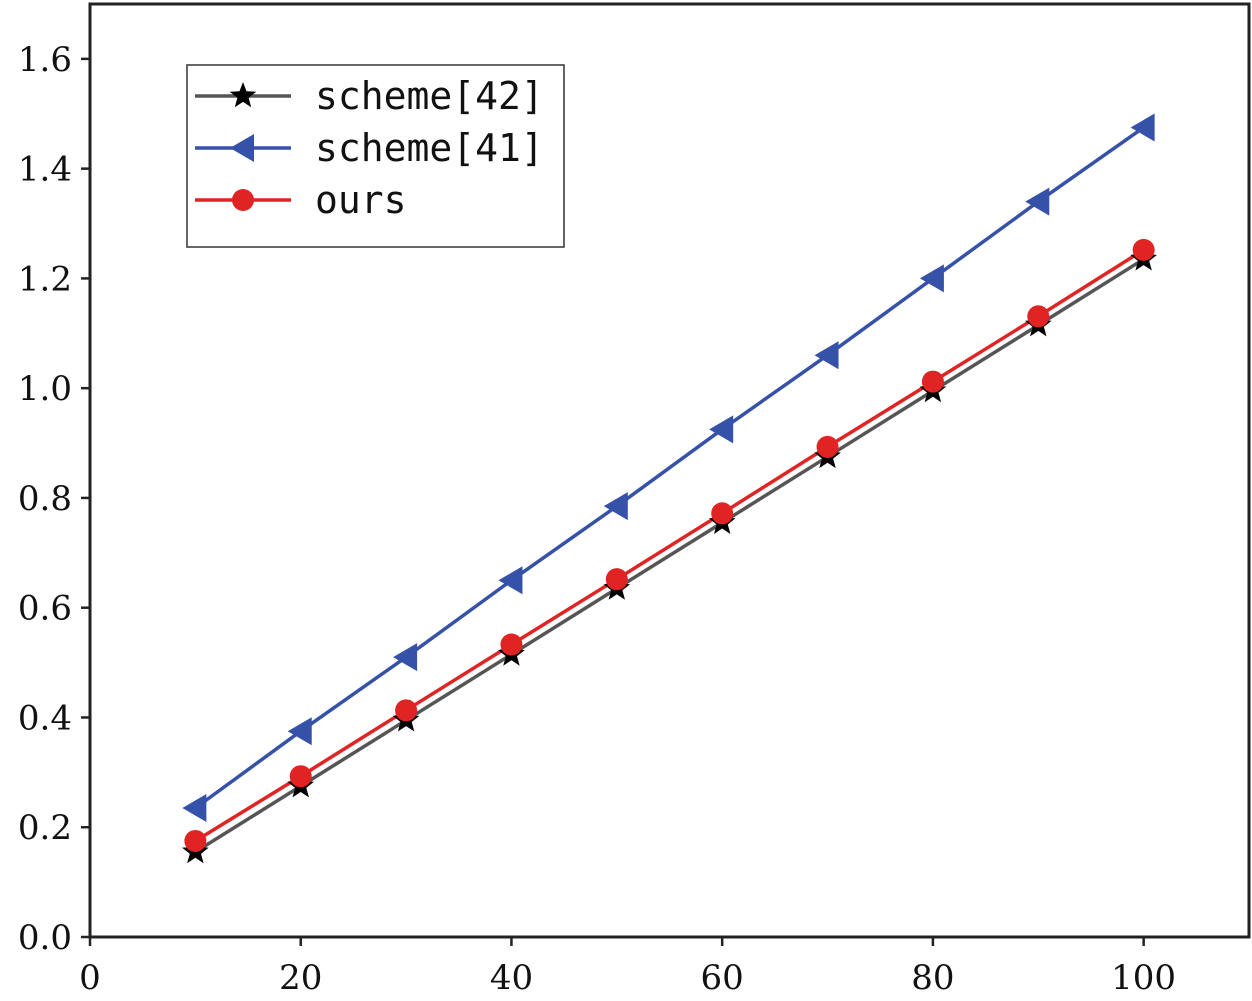  Describe the element at coordinates (45, 718) in the screenshot. I see `y-tick-label: 0.4` at that location.